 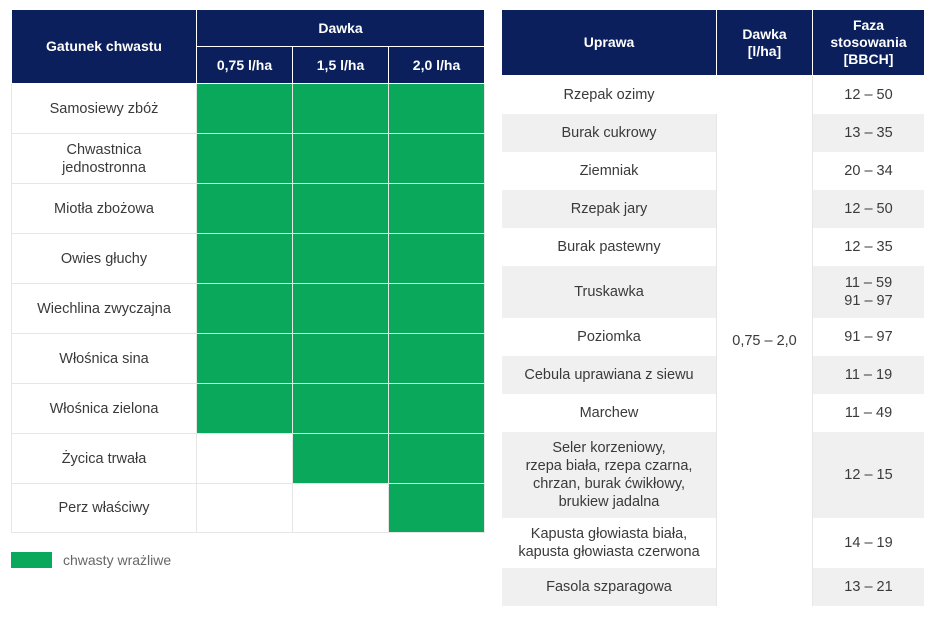 What do you see at coordinates (609, 132) in the screenshot?
I see `crop-name: Burak cukrowy` at bounding box center [609, 132].